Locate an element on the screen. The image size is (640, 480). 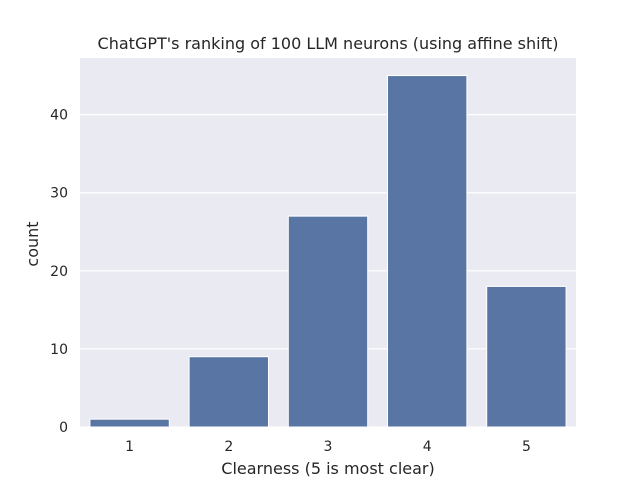
x-tick-label: 3 is located at coordinates (328, 447).